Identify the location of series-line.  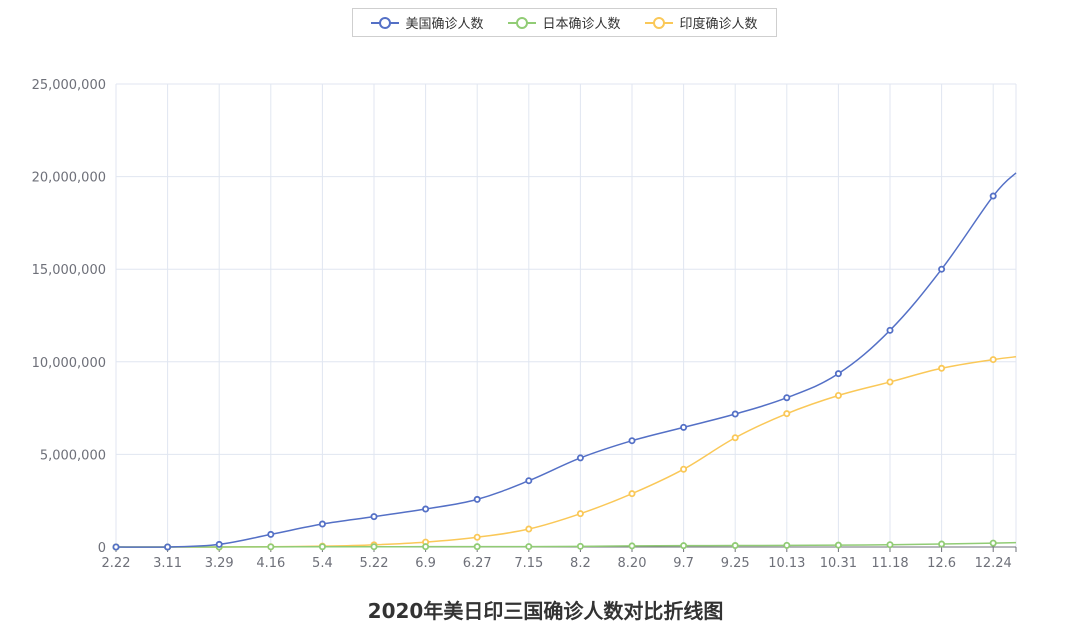
(566, 544).